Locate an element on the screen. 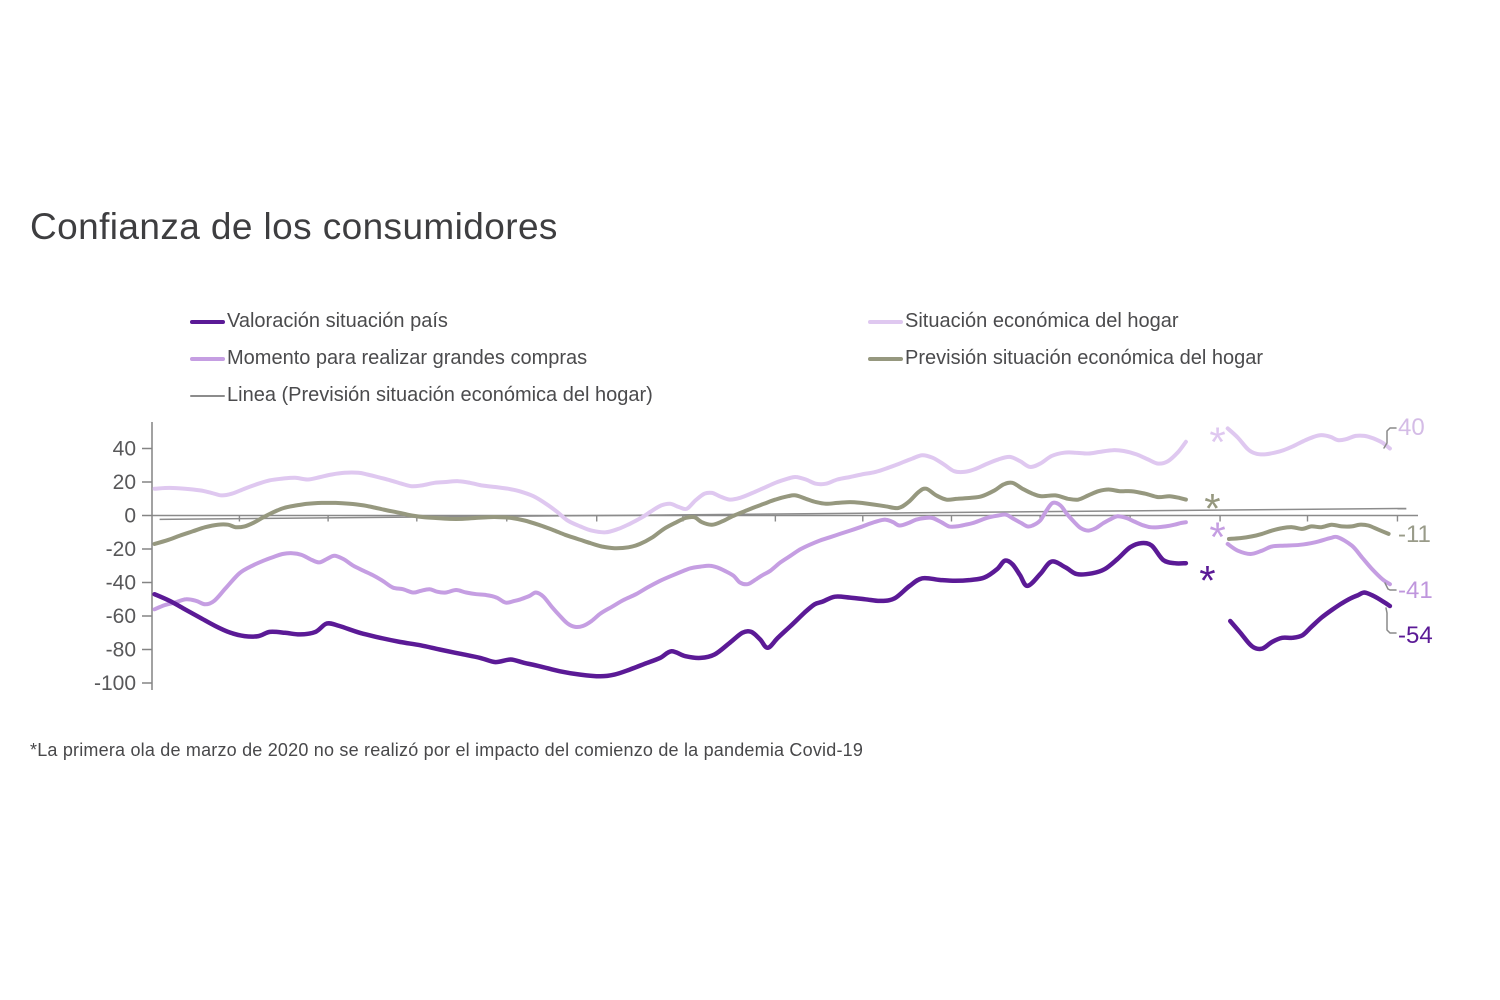 The height and width of the screenshot is (1000, 1500). series-prevision-situacion-hogar is located at coordinates (771, 515).